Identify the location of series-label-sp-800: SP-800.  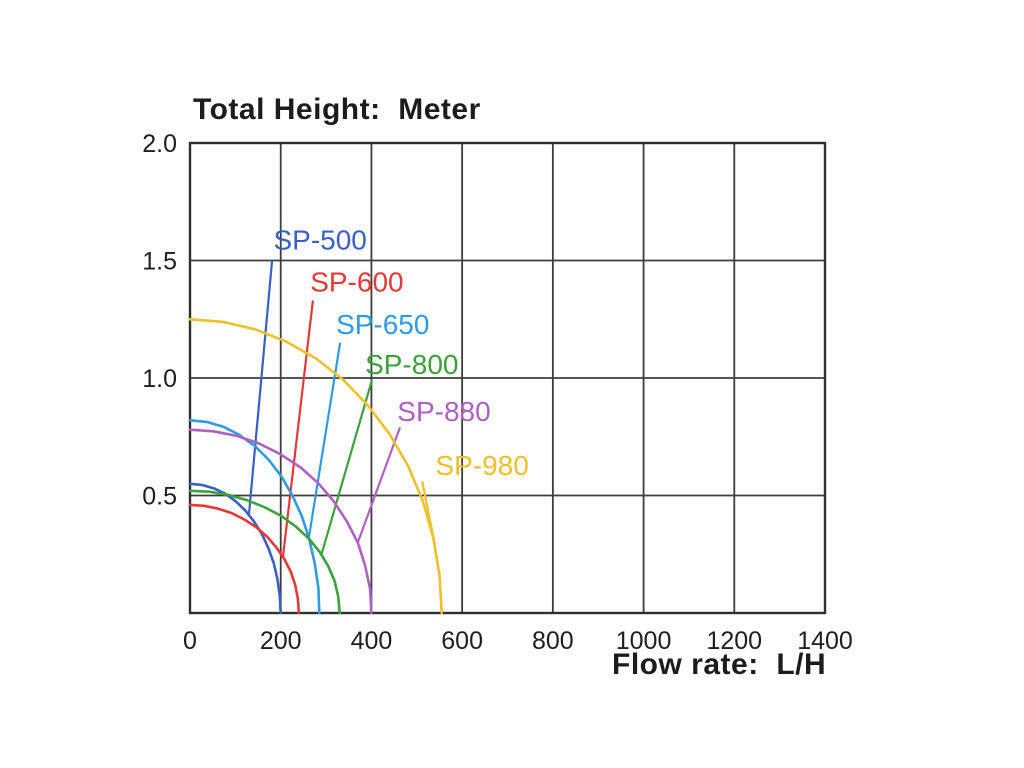
(411, 364).